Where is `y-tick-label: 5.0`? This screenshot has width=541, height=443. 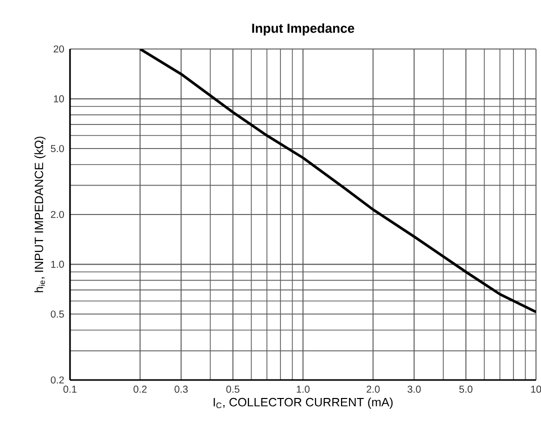
y-tick-label: 5.0 is located at coordinates (57, 148).